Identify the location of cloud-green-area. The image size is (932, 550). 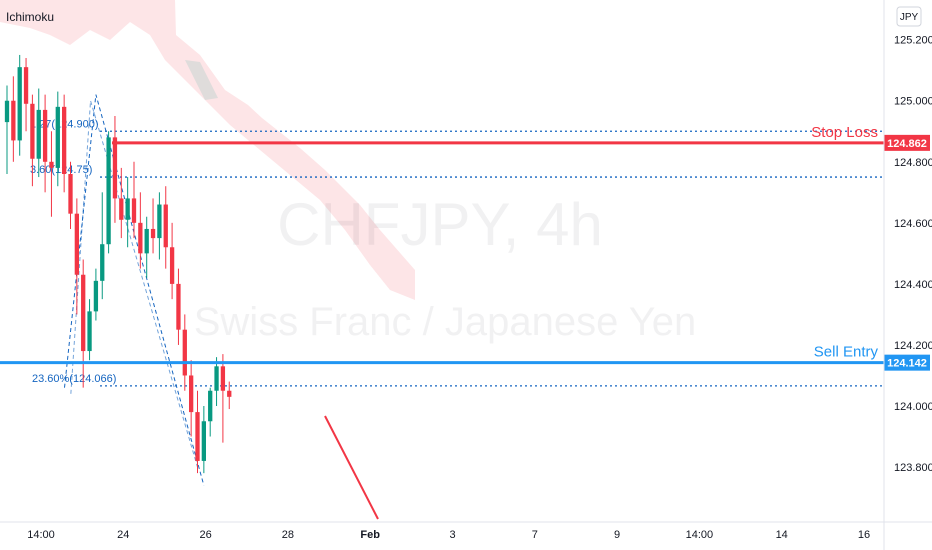
(201, 80).